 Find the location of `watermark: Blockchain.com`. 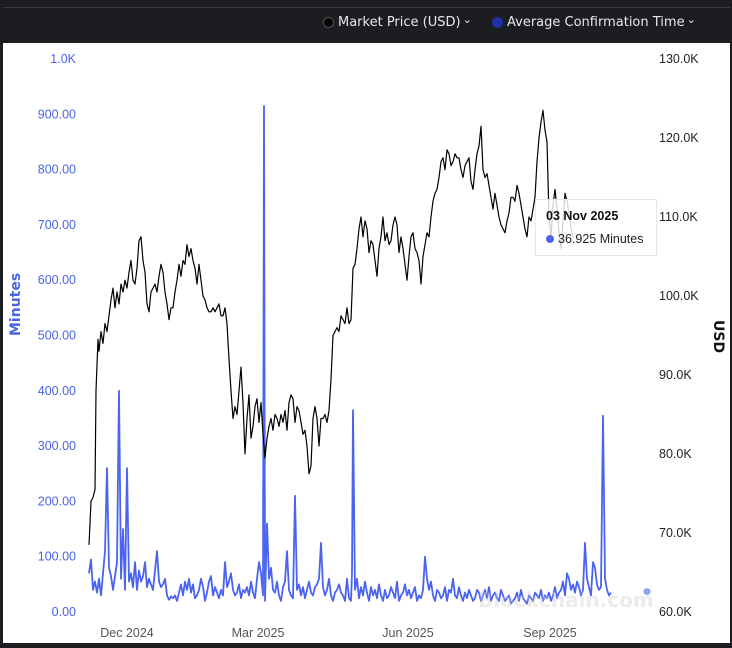

watermark: Blockchain.com is located at coordinates (566, 600).